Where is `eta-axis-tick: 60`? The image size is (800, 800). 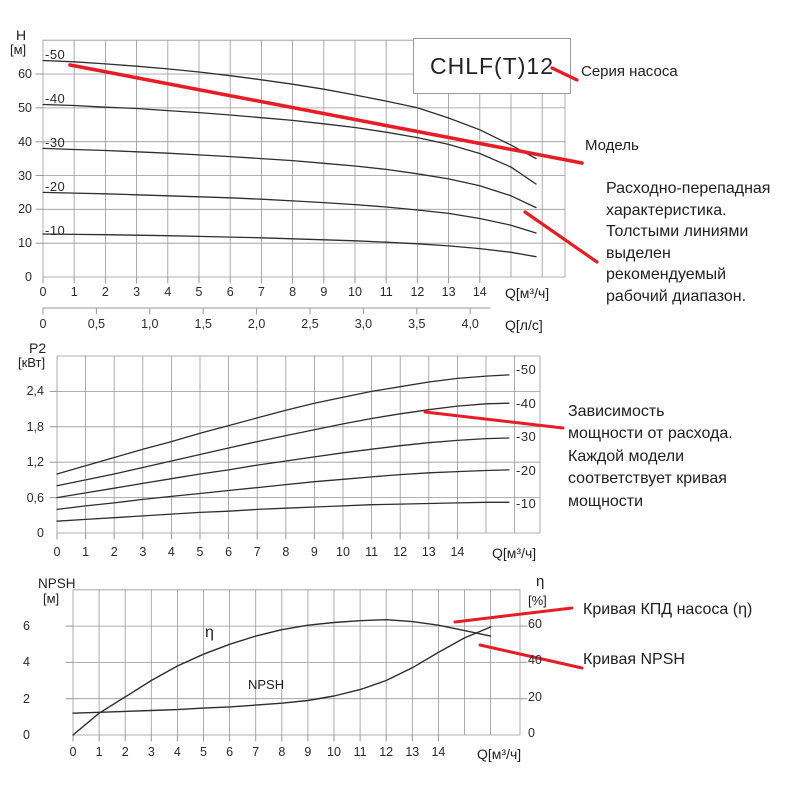 eta-axis-tick: 60 is located at coordinates (535, 624).